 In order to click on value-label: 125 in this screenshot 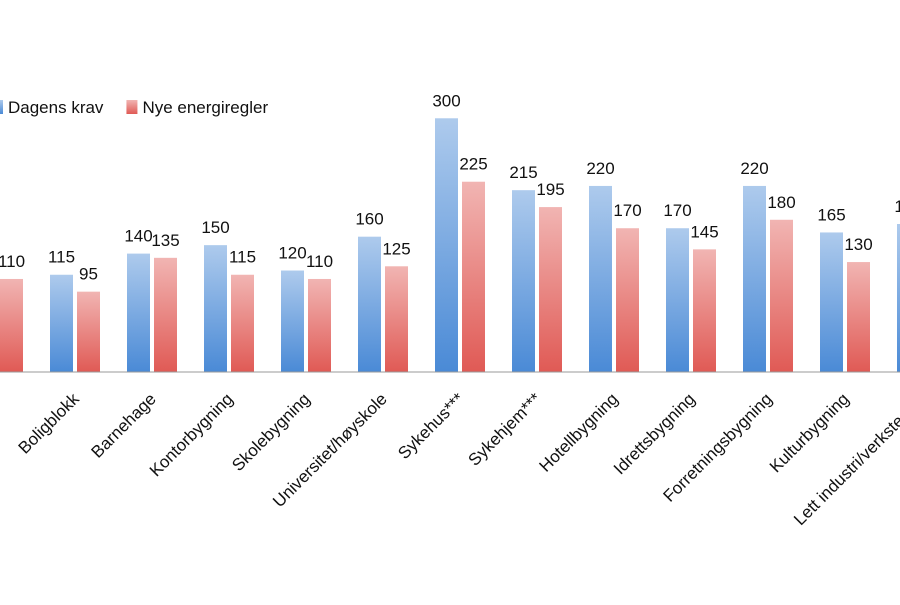, I will do `click(396, 248)`.